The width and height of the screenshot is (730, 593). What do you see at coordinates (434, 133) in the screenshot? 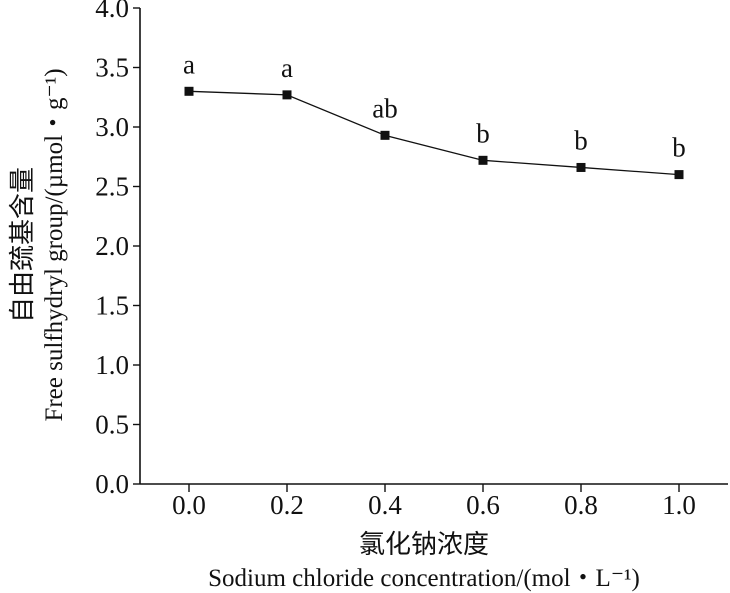
I see `series-line` at bounding box center [434, 133].